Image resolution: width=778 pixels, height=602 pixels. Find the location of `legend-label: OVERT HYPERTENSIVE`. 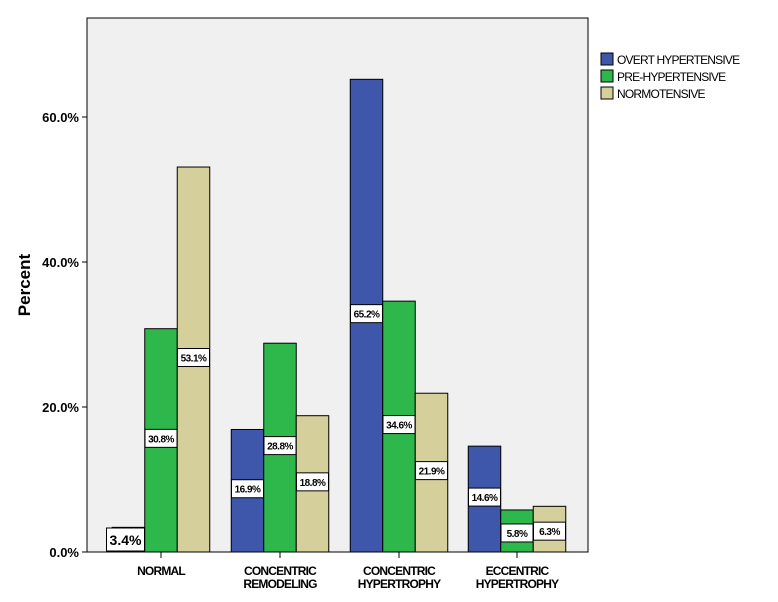

legend-label: OVERT HYPERTENSIVE is located at coordinates (678, 60).